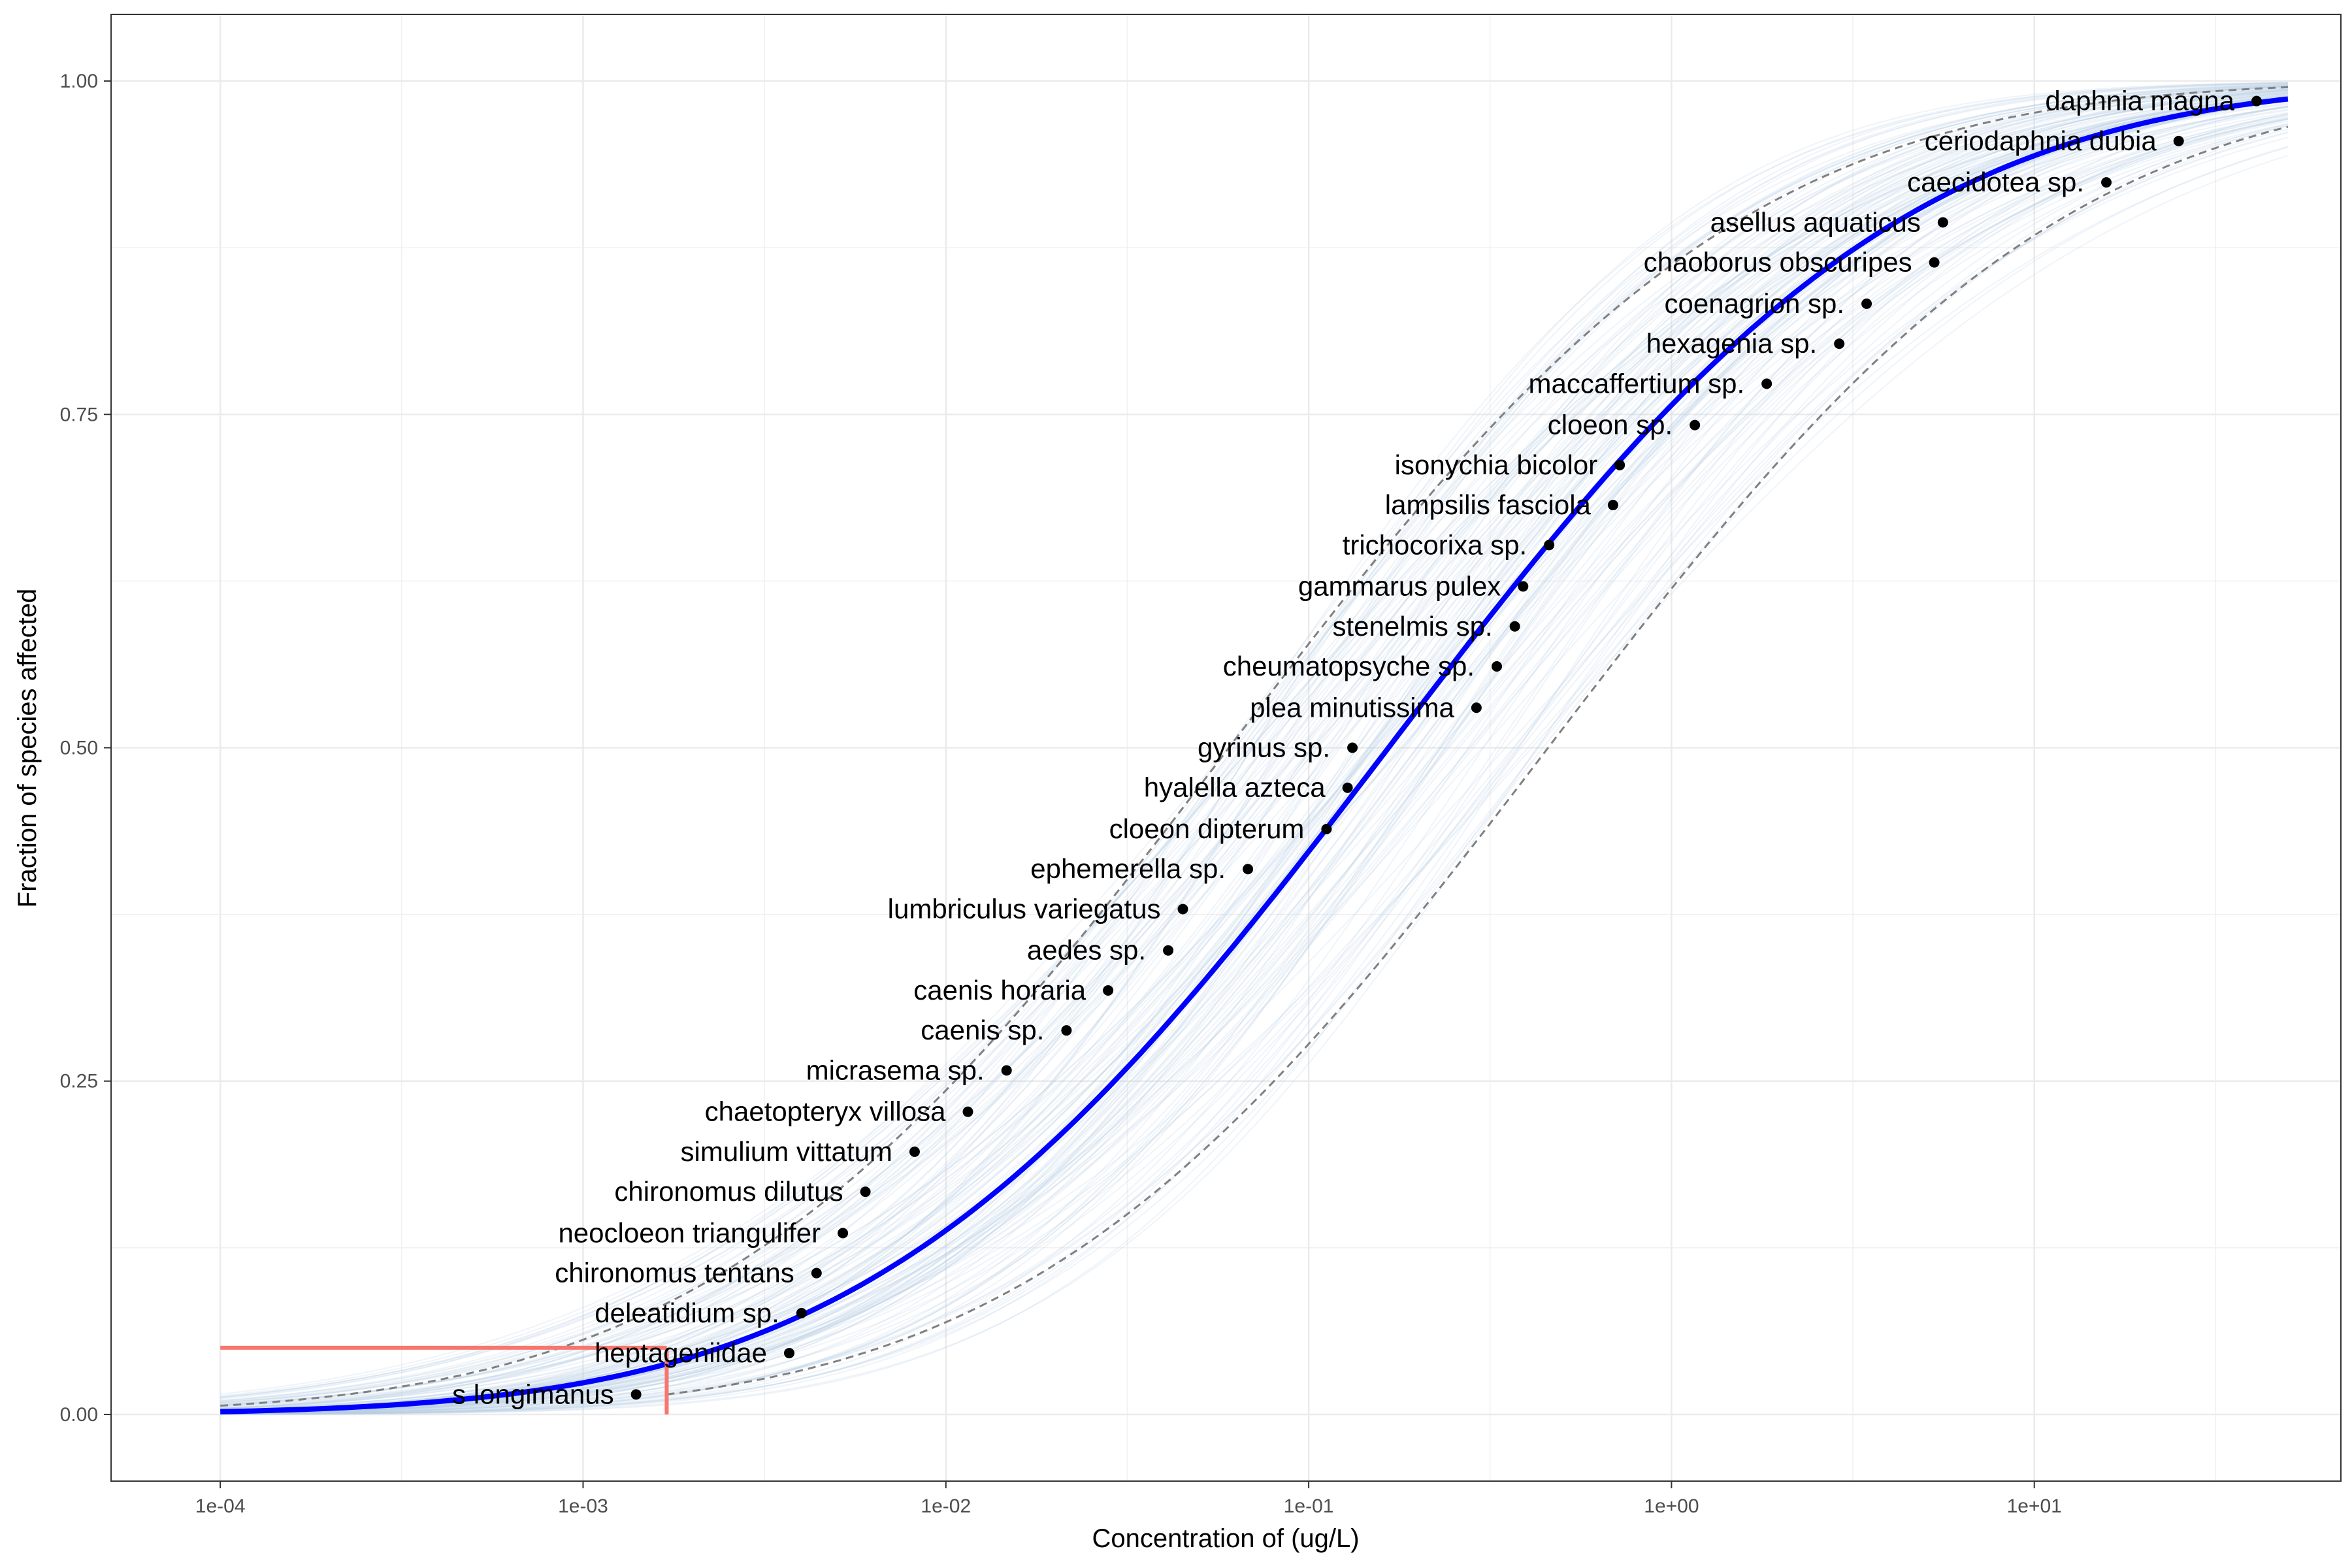 The width and height of the screenshot is (2352, 1568). What do you see at coordinates (1413, 626) in the screenshot?
I see `species-label: stenelmis sp.` at bounding box center [1413, 626].